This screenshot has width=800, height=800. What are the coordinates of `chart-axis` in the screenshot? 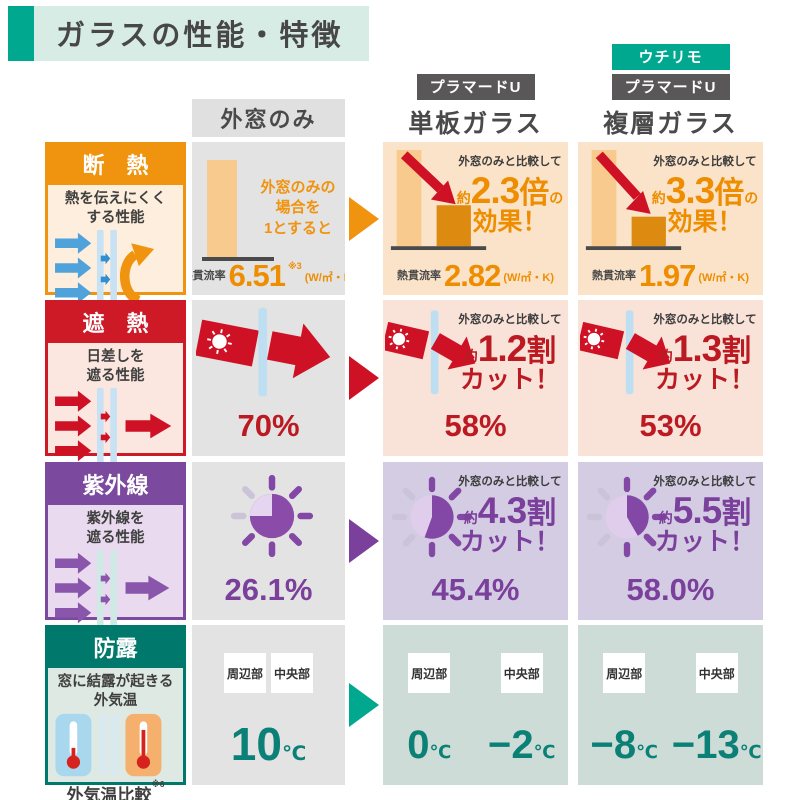 It's located at (238, 259).